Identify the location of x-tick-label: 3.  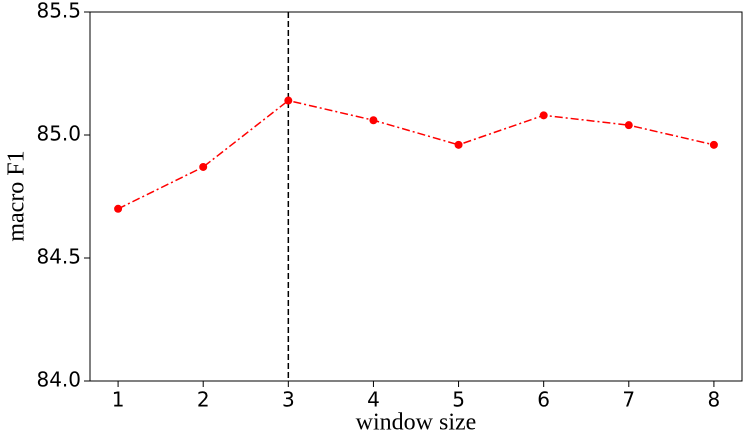
(288, 400).